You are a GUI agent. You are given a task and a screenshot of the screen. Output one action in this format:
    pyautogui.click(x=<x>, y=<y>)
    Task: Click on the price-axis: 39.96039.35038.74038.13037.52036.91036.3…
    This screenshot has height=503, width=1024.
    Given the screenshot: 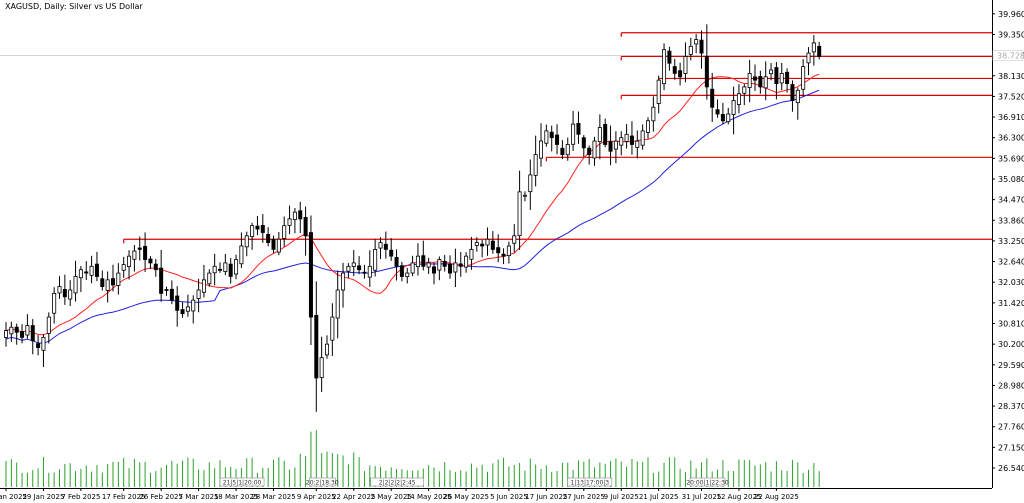 What is the action you would take?
    pyautogui.click(x=1008, y=241)
    